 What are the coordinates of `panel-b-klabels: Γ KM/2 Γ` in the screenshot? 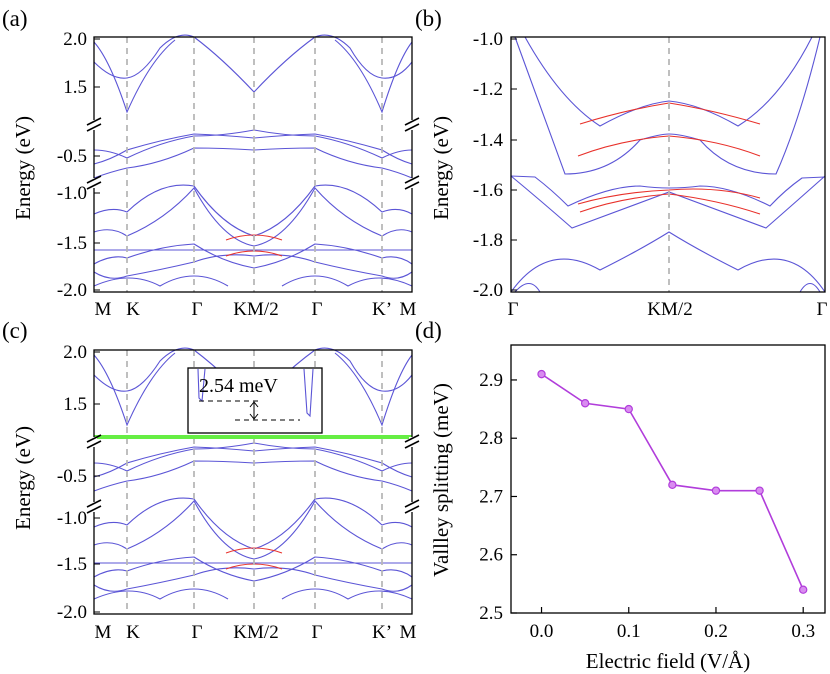 It's located at (668, 309).